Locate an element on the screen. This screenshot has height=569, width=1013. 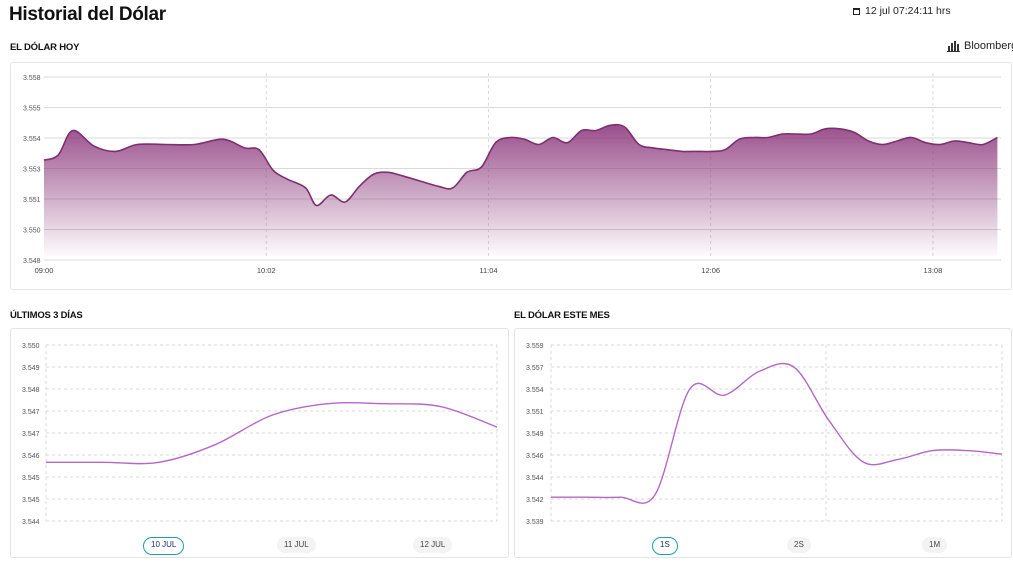
calendar-icon is located at coordinates (856, 11).